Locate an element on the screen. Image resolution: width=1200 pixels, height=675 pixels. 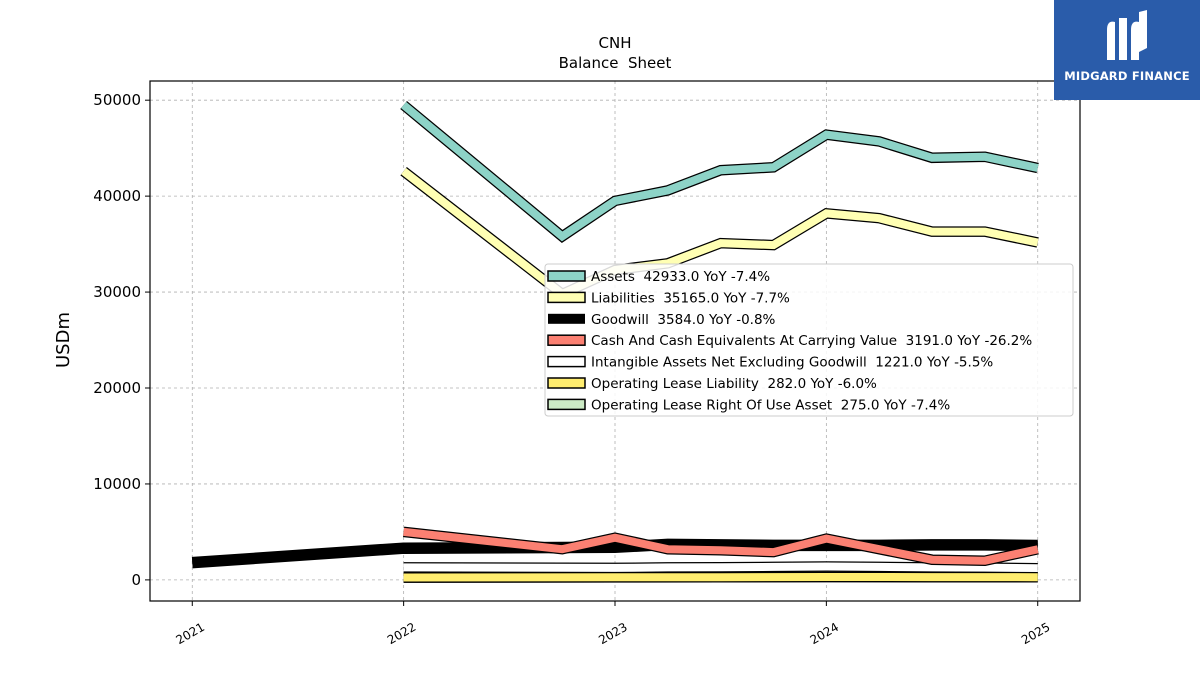
x-tick-label: 2024 is located at coordinates (824, 633).